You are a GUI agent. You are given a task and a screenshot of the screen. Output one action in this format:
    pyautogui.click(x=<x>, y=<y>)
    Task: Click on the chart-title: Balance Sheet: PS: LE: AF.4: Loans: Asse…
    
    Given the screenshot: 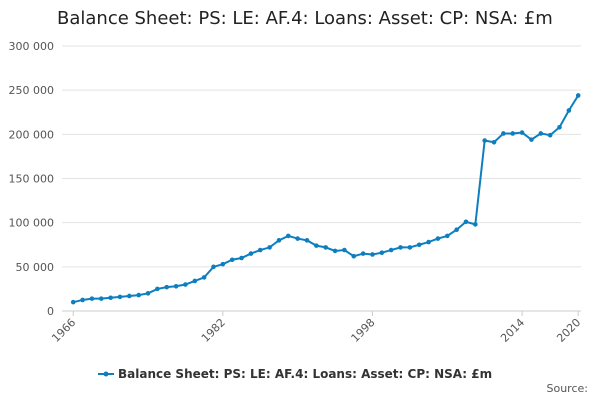 What is the action you would take?
    pyautogui.click(x=305, y=18)
    